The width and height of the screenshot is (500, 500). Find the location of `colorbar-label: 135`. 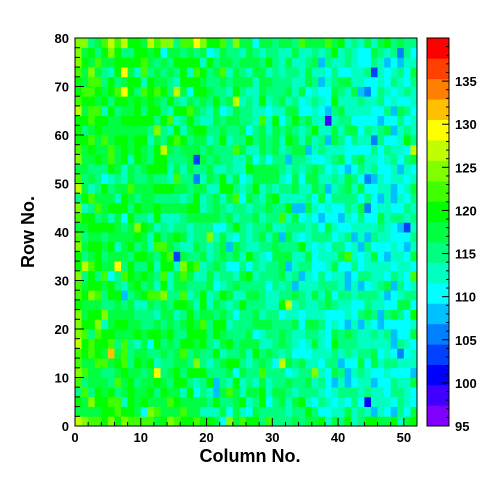

colorbar-label: 135 is located at coordinates (466, 81).